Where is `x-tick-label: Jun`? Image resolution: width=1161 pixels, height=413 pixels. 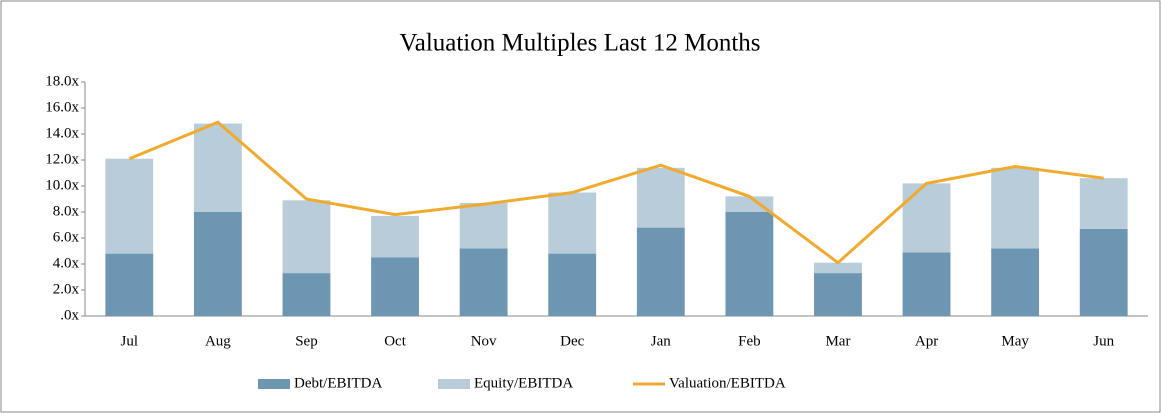
x-tick-label: Jun is located at coordinates (1103, 341).